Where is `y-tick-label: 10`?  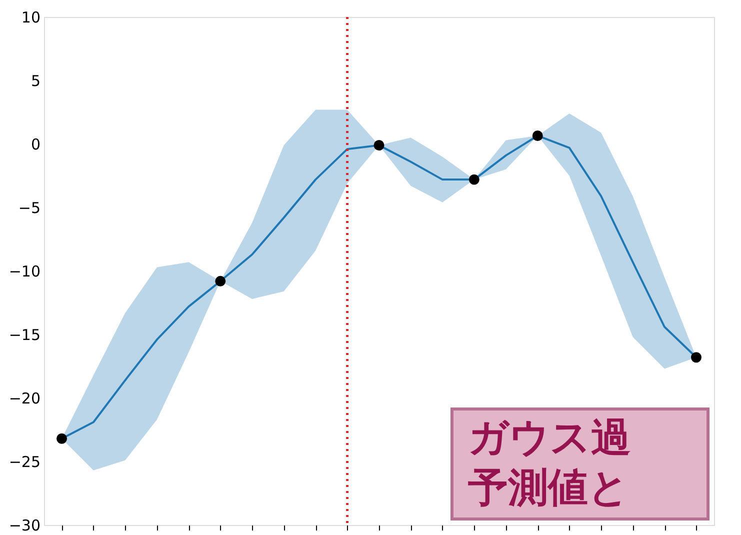 y-tick-label: 10 is located at coordinates (30, 17).